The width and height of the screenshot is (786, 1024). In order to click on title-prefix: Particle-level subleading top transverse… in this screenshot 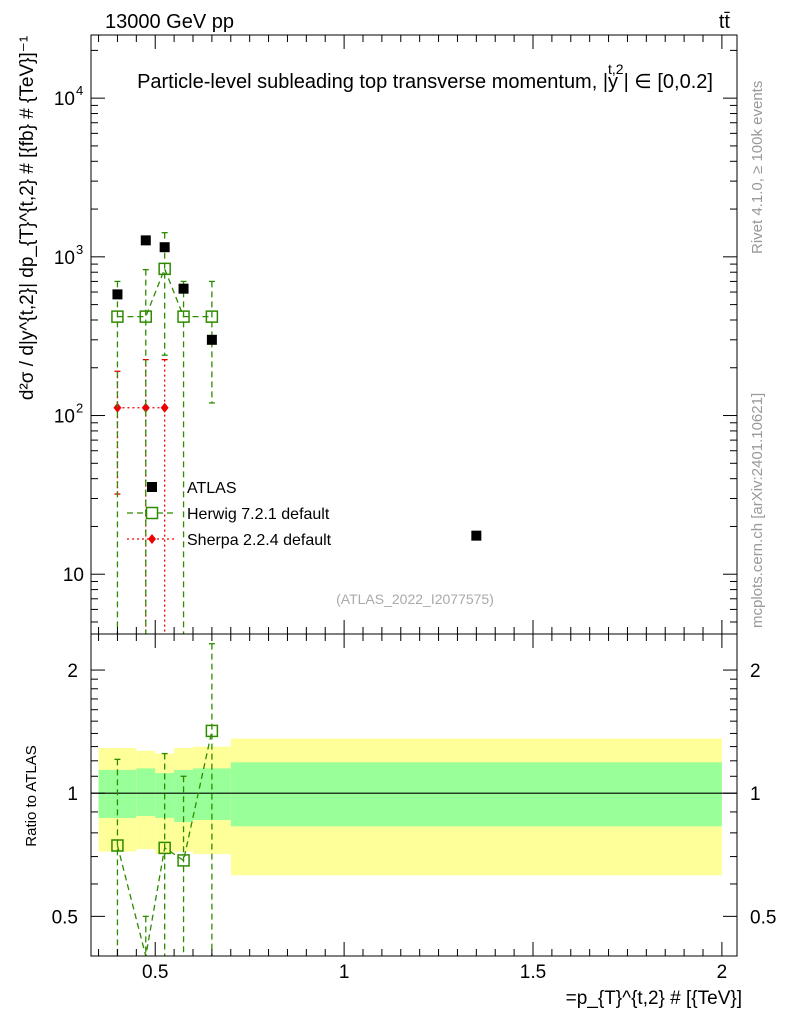, I will do `click(372, 82)`.